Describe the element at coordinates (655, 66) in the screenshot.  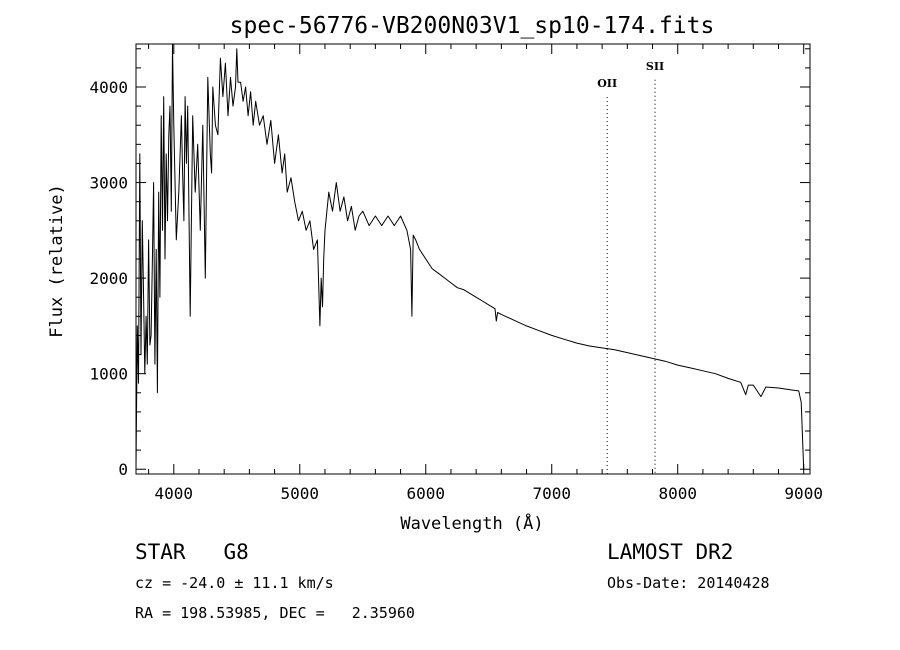
I see `emission-line-label: SII` at that location.